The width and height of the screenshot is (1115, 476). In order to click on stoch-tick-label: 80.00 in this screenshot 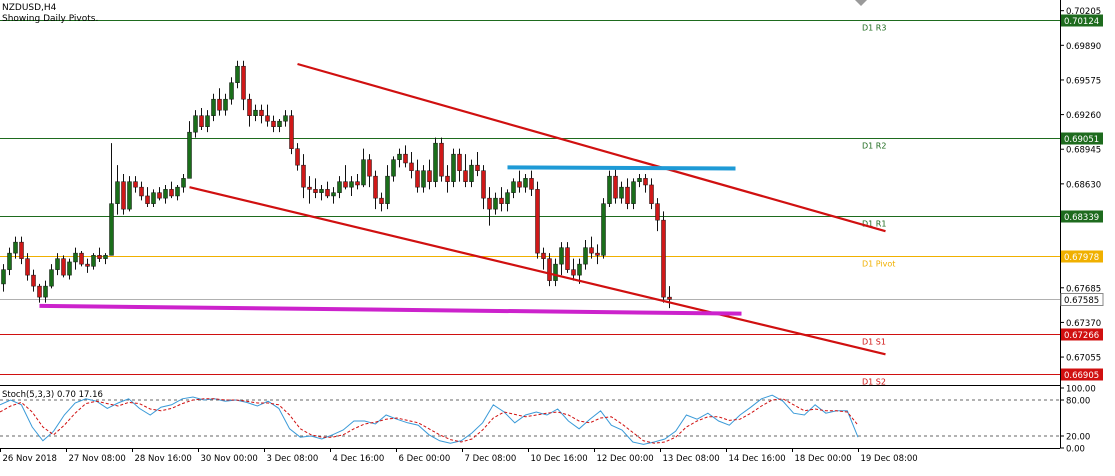, I will do `click(1078, 402)`.